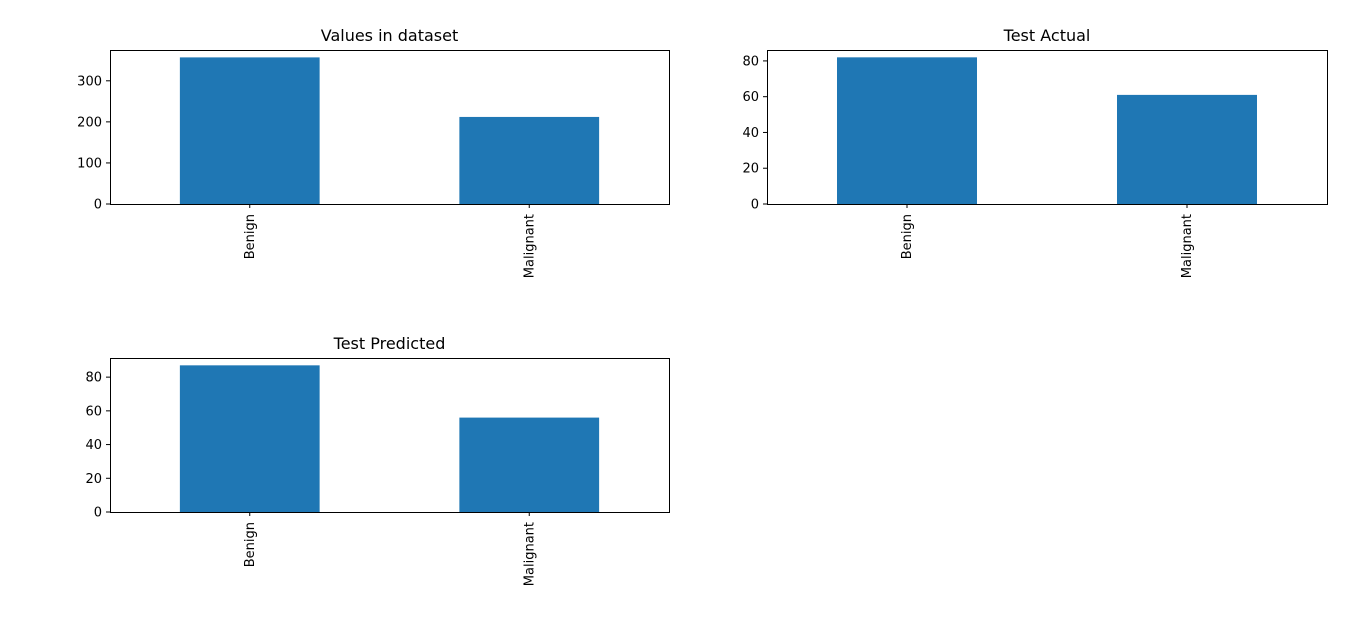  I want to click on chart-title: Values in dataset, so click(390, 35).